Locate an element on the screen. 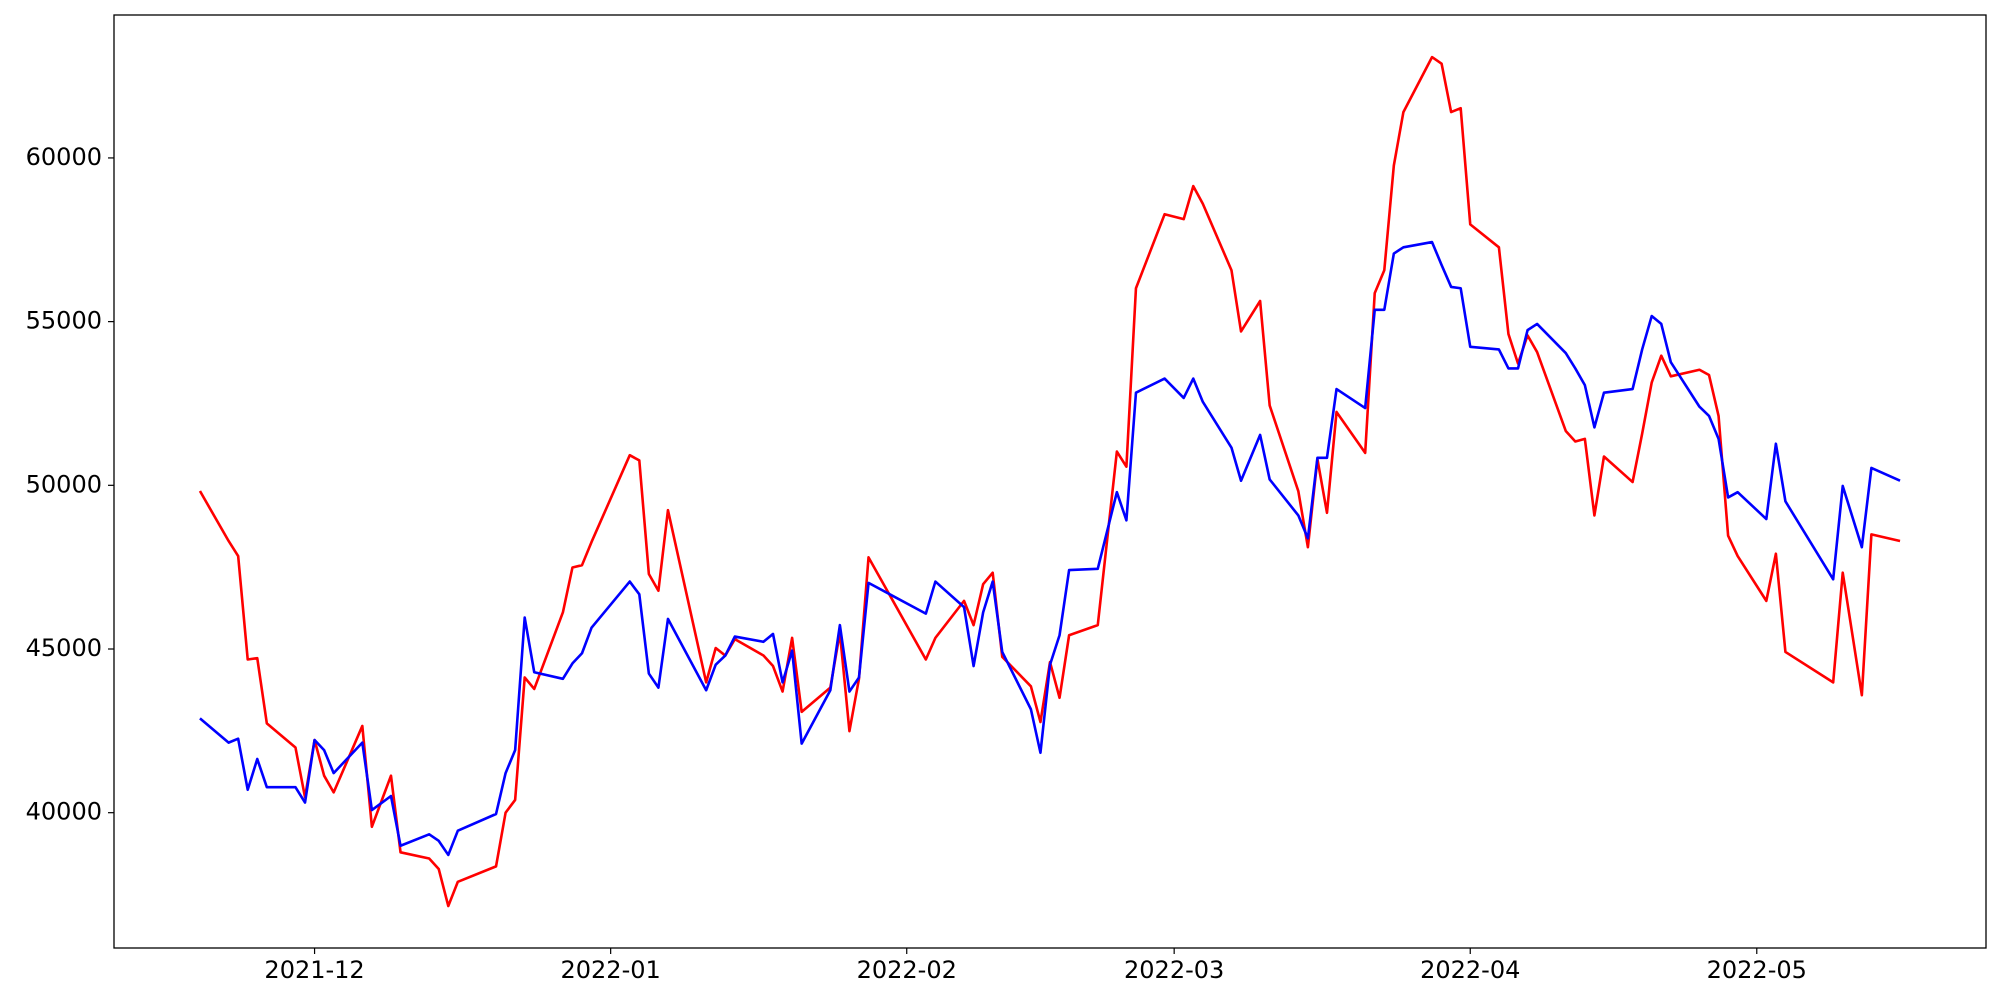 Image resolution: width=2000 pixels, height=1000 pixels. y-tick-label: 40000 is located at coordinates (64, 812).